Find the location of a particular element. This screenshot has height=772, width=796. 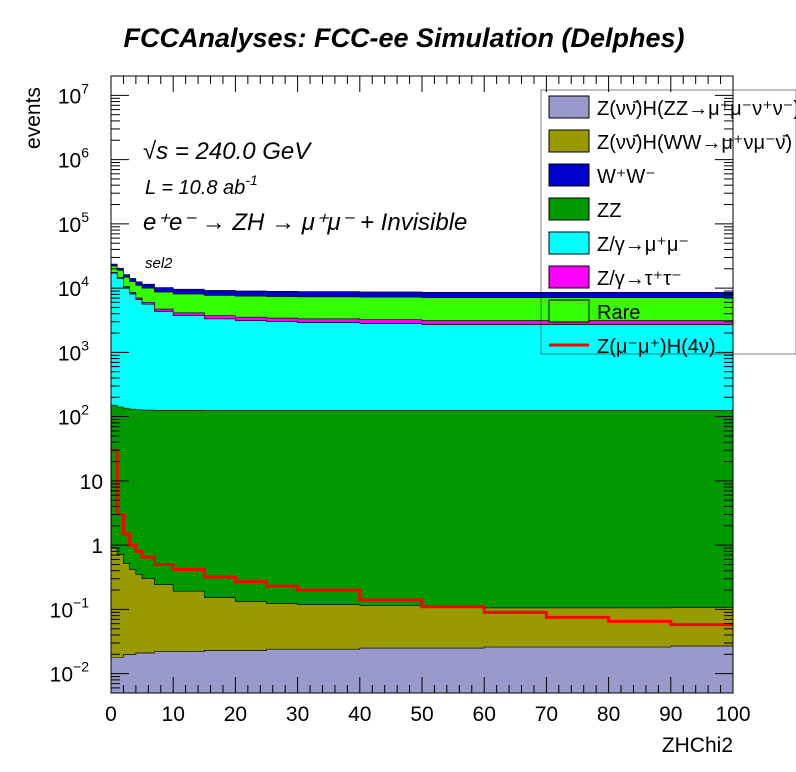

x-axis-label: ZHChi2 is located at coordinates (697, 745).